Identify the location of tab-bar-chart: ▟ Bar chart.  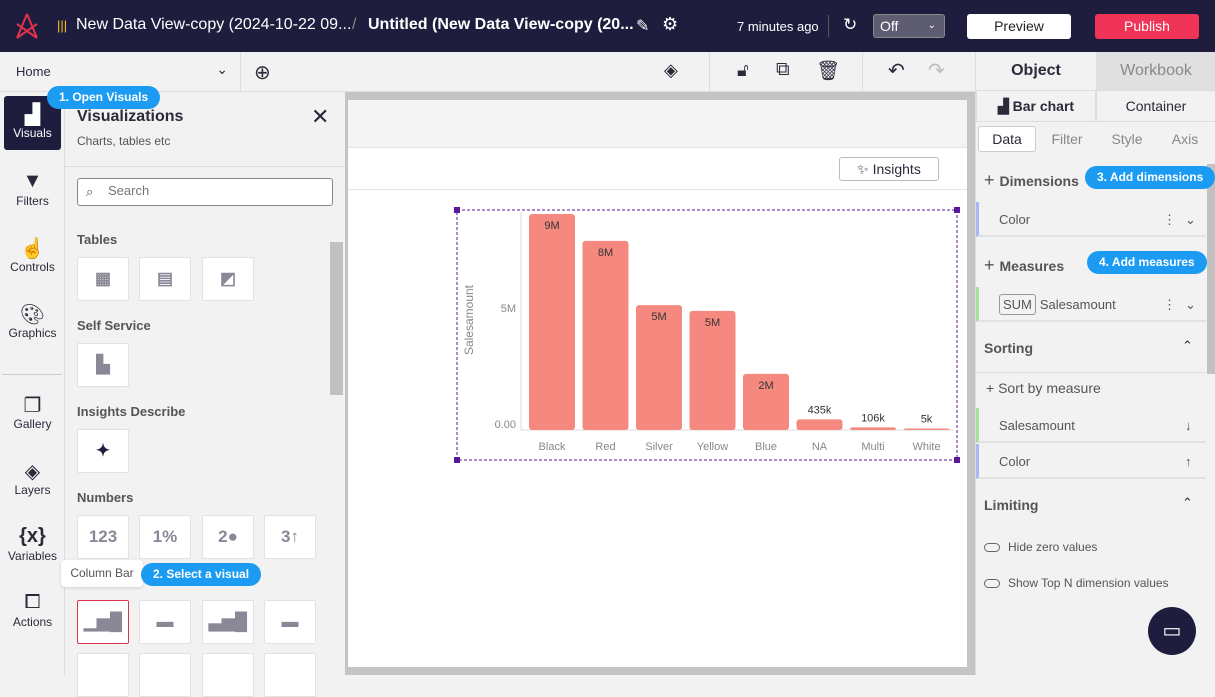
(1036, 106).